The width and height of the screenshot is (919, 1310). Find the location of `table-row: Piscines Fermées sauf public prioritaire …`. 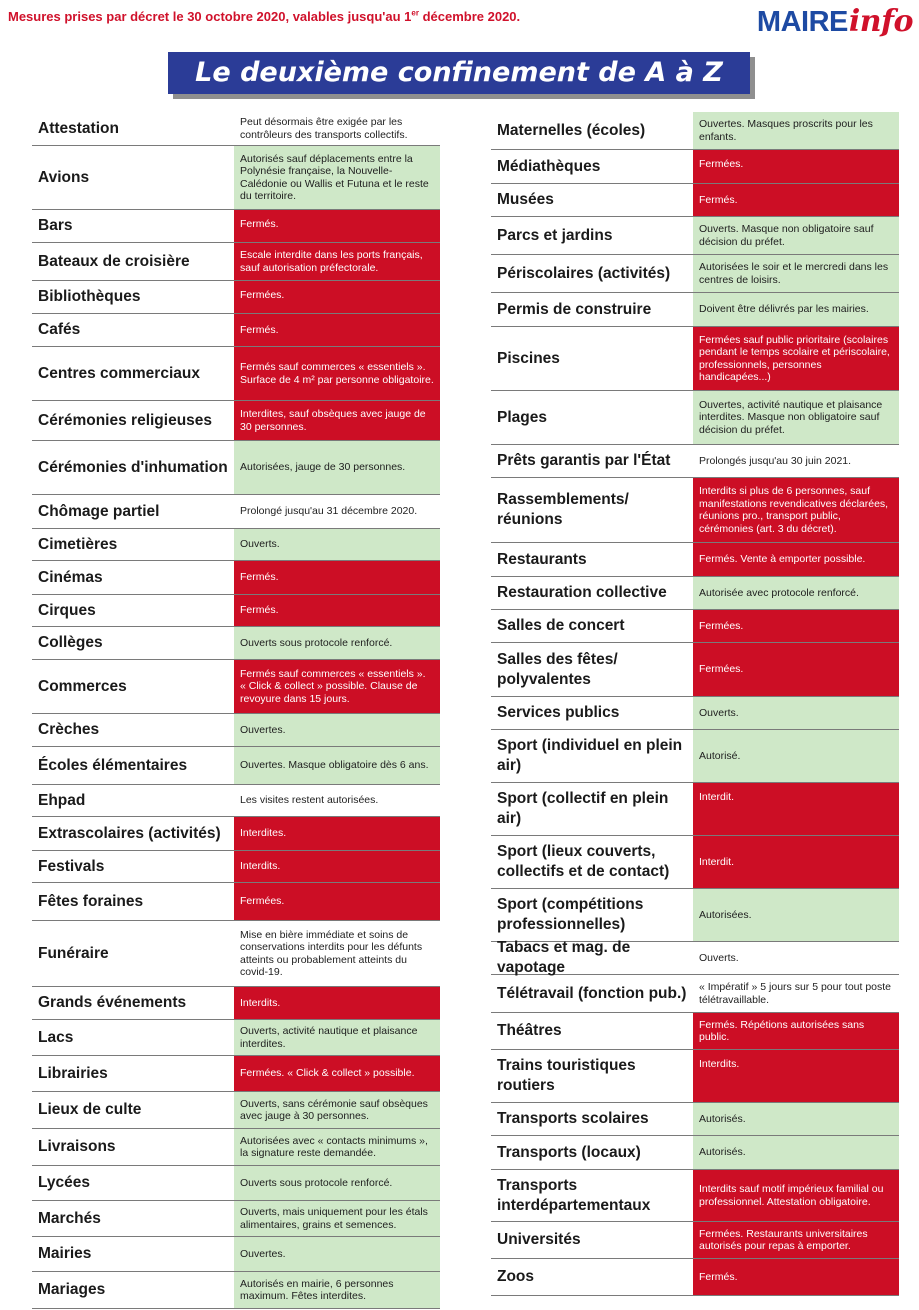

table-row: Piscines Fermées sauf public prioritaire … is located at coordinates (695, 359).